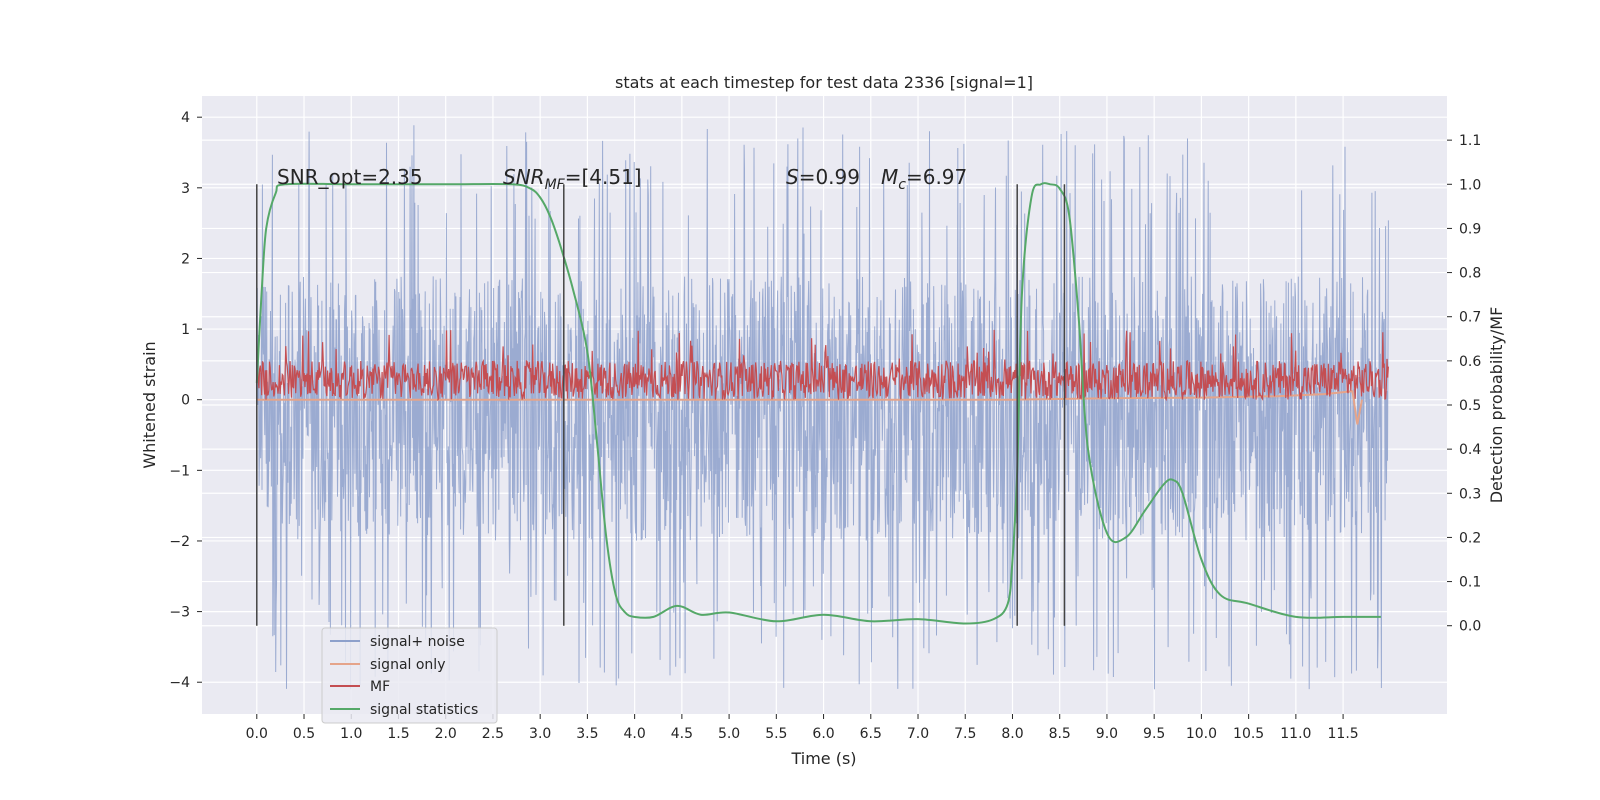 Image resolution: width=1600 pixels, height=800 pixels. I want to click on x-tick-label: 1.5, so click(398, 734).